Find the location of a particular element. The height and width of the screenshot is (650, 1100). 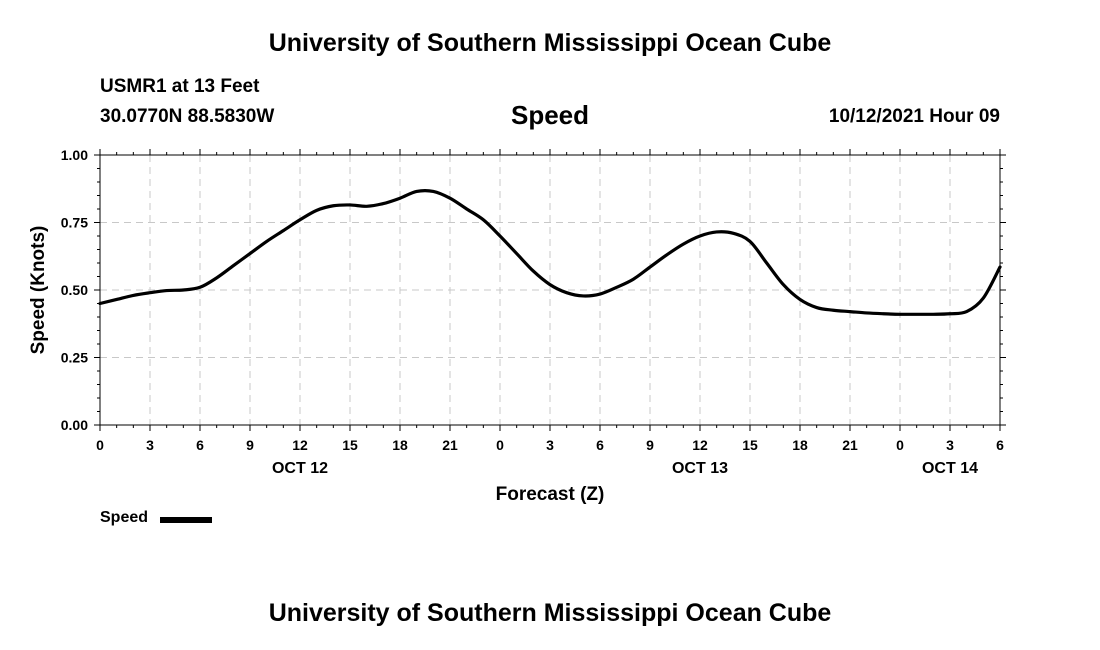

y-tick-label: 0.00 is located at coordinates (74, 425).